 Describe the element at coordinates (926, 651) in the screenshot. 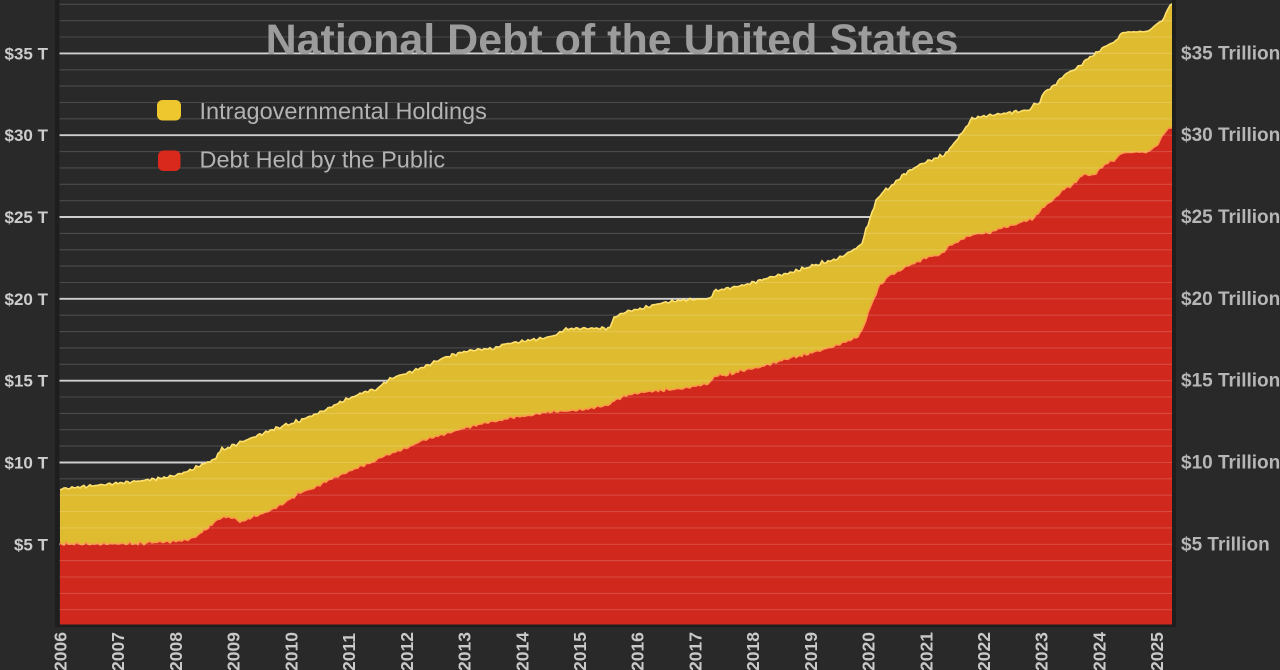

I see `svg-text: 2021` at that location.